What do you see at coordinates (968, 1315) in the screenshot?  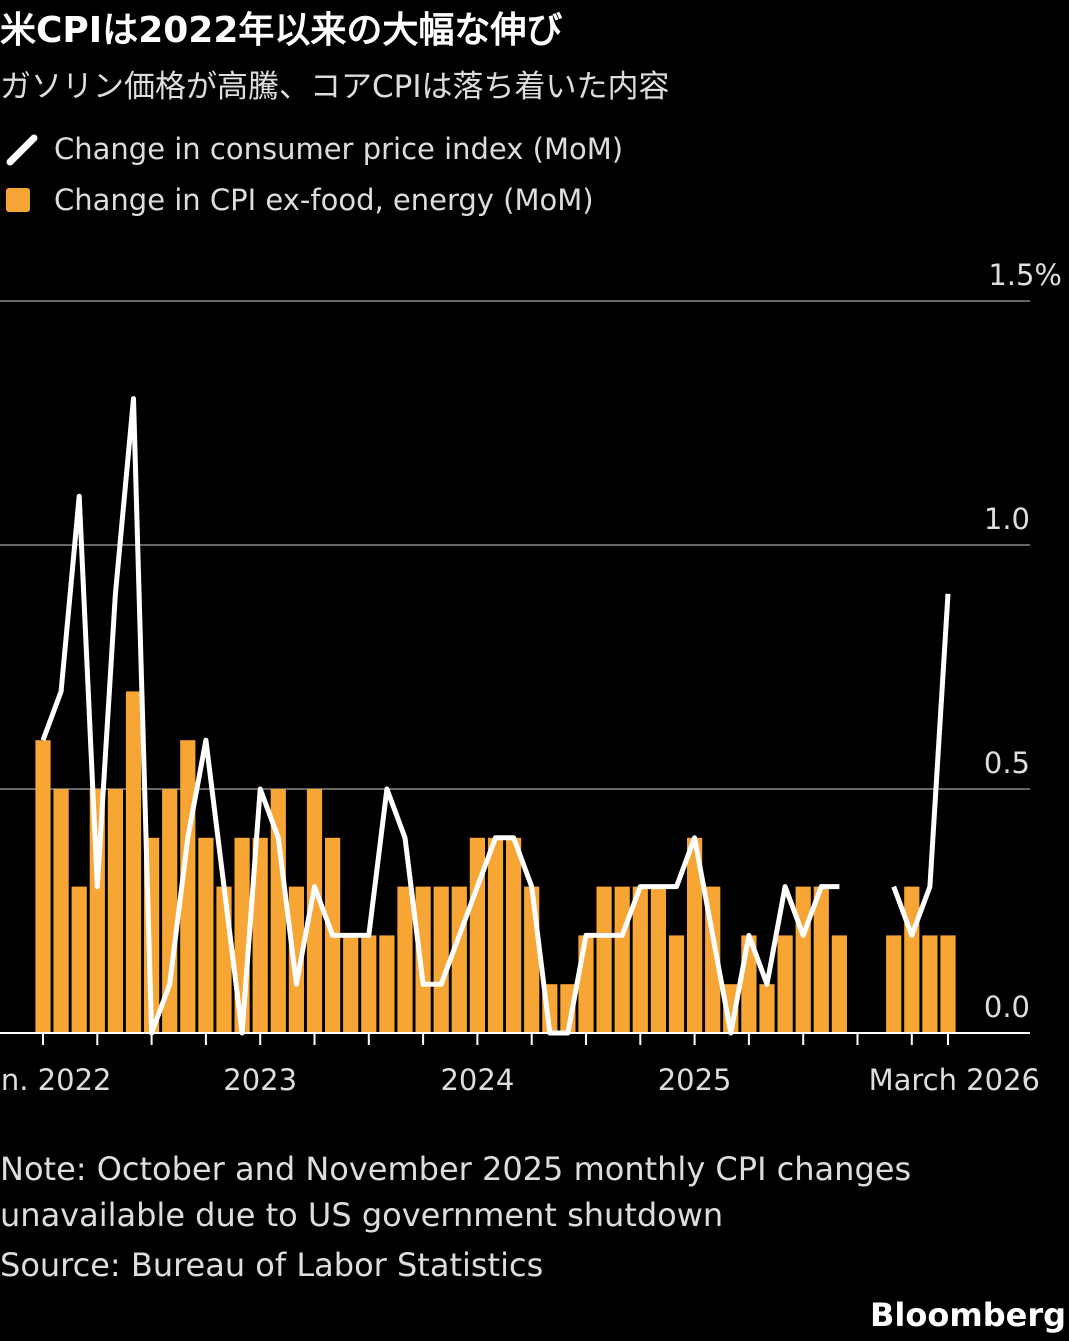 I see `logo: Bloomberg` at bounding box center [968, 1315].